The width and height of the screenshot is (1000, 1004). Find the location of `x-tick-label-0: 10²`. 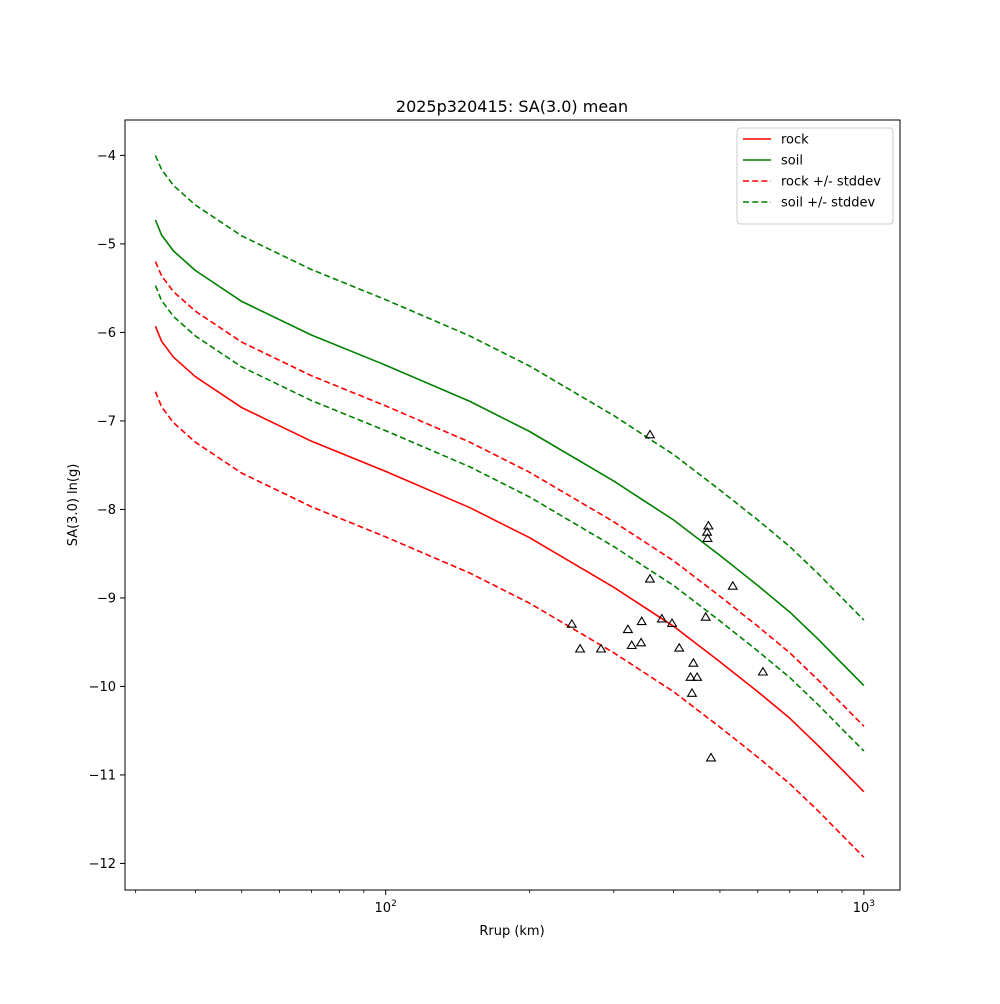

x-tick-label-0: 10² is located at coordinates (386, 907).